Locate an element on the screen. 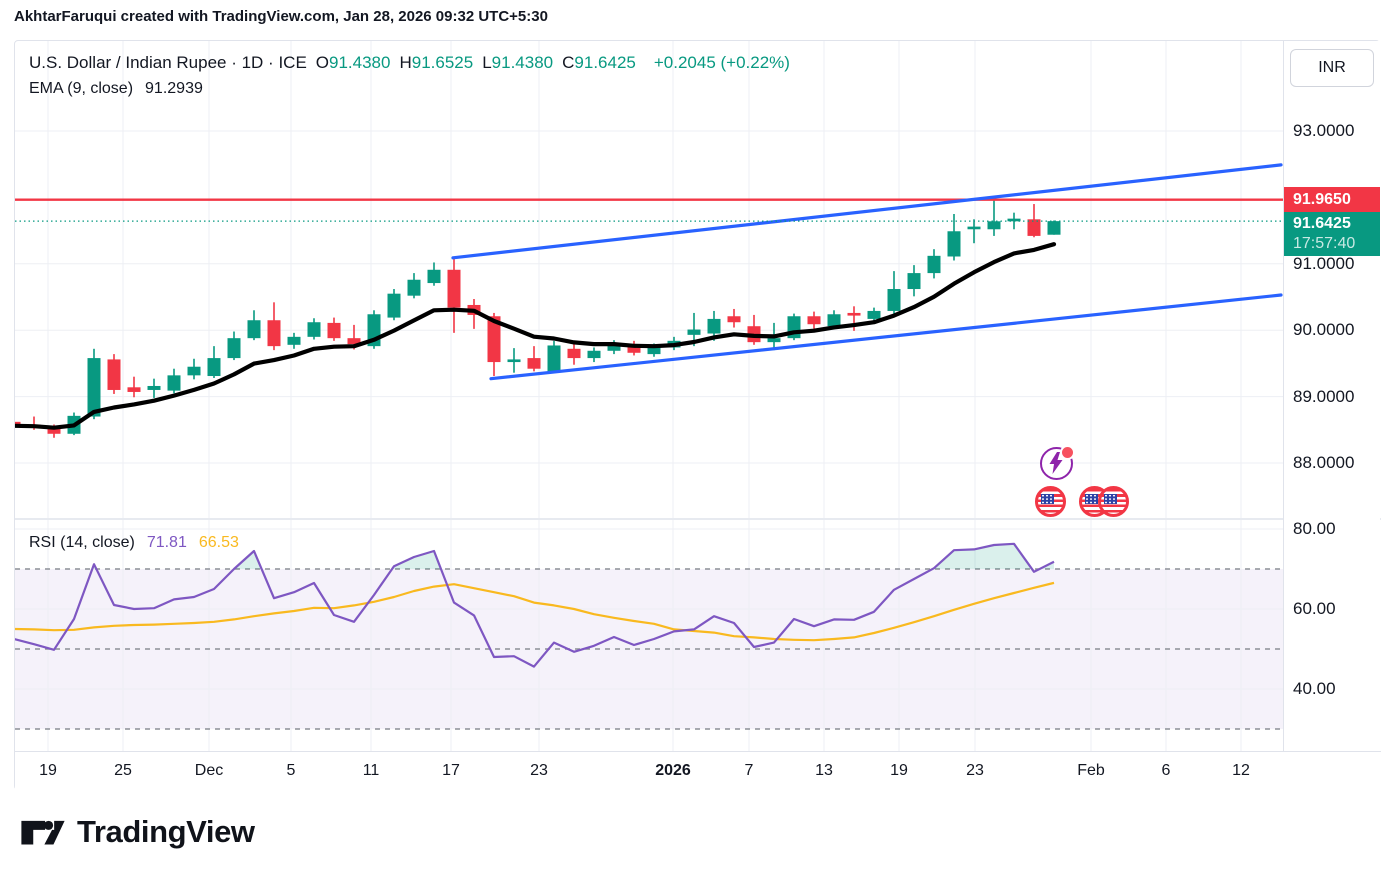  price-axis-label: 88.0000 is located at coordinates (1324, 462).